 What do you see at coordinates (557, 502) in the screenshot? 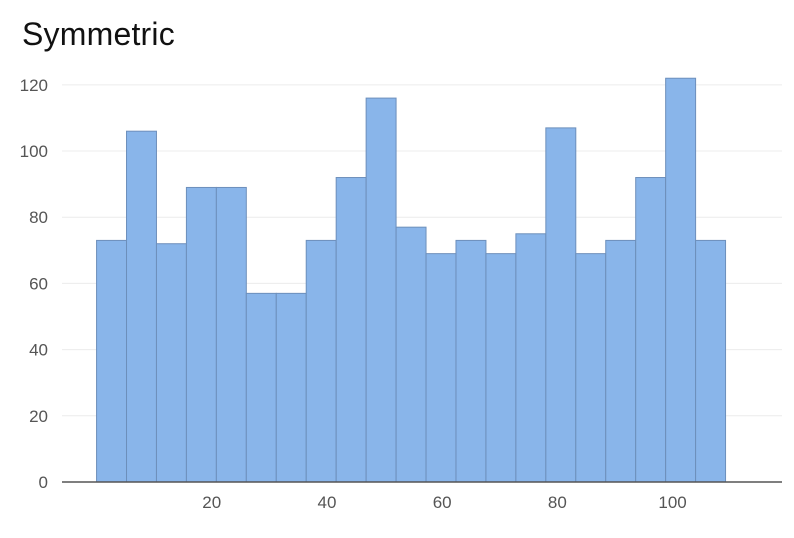
I see `x-tick-label: 80` at bounding box center [557, 502].